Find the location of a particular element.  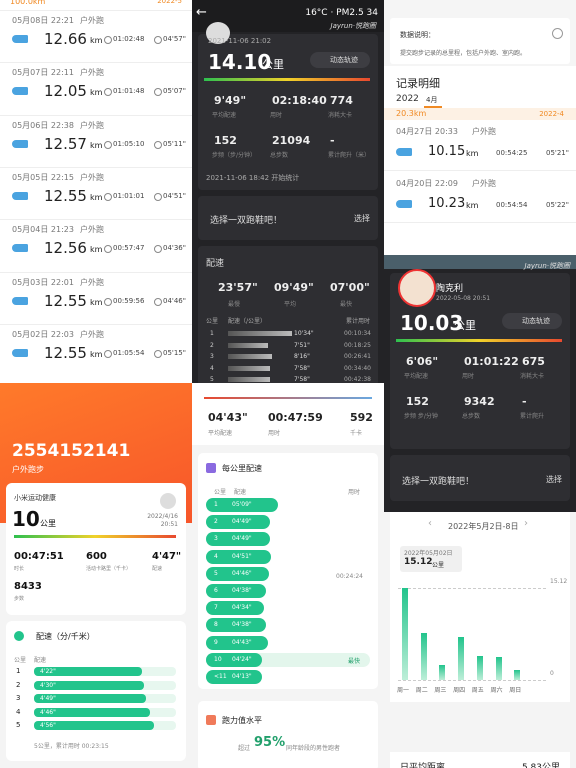

pace: 04'43" is located at coordinates (242, 642).